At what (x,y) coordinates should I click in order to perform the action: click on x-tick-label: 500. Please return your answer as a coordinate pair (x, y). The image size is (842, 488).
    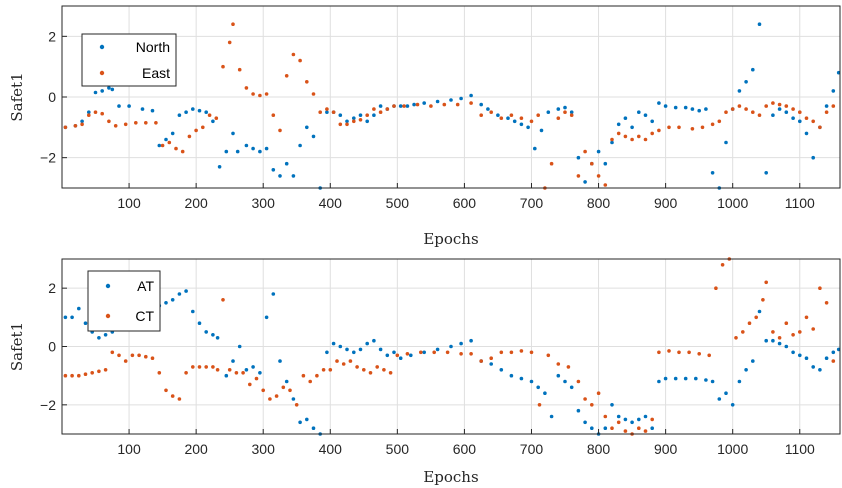
    Looking at the image, I should click on (398, 449).